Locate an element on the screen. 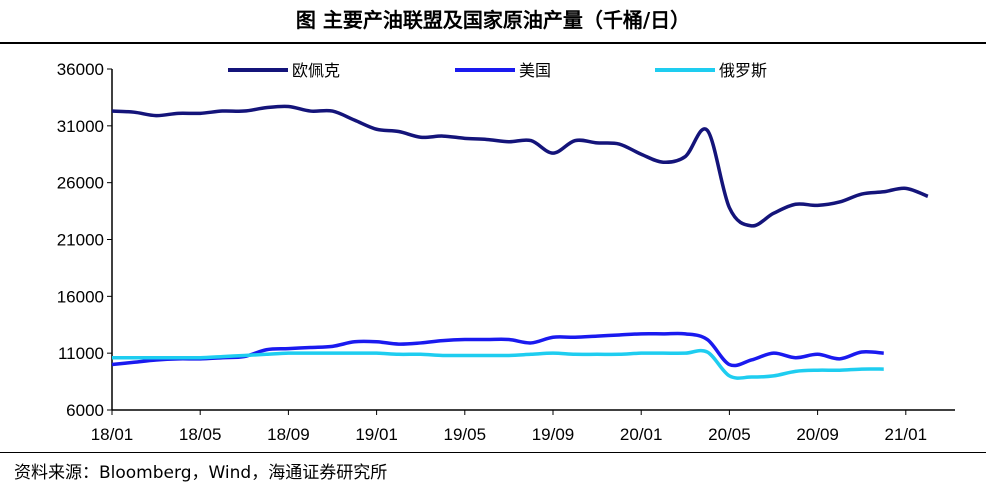  x-tick-label: 18/09 is located at coordinates (288, 434).